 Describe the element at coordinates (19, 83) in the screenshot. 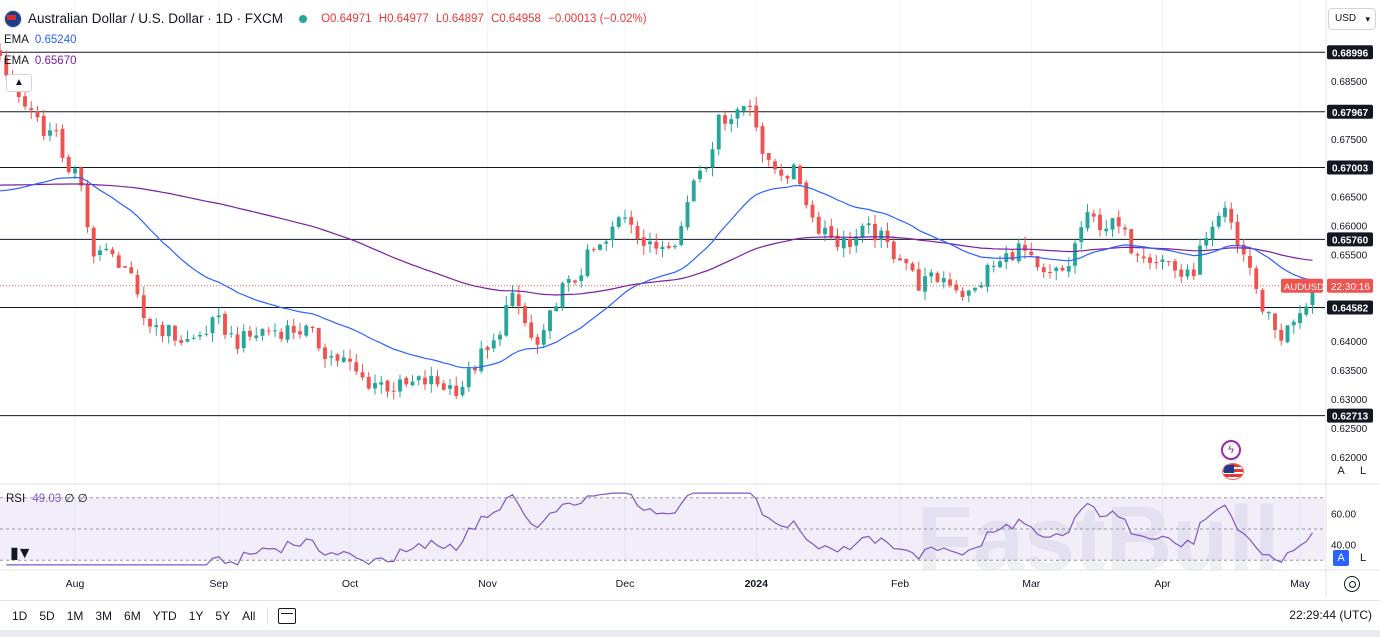

I see `collapse-legend-button: ▲` at that location.